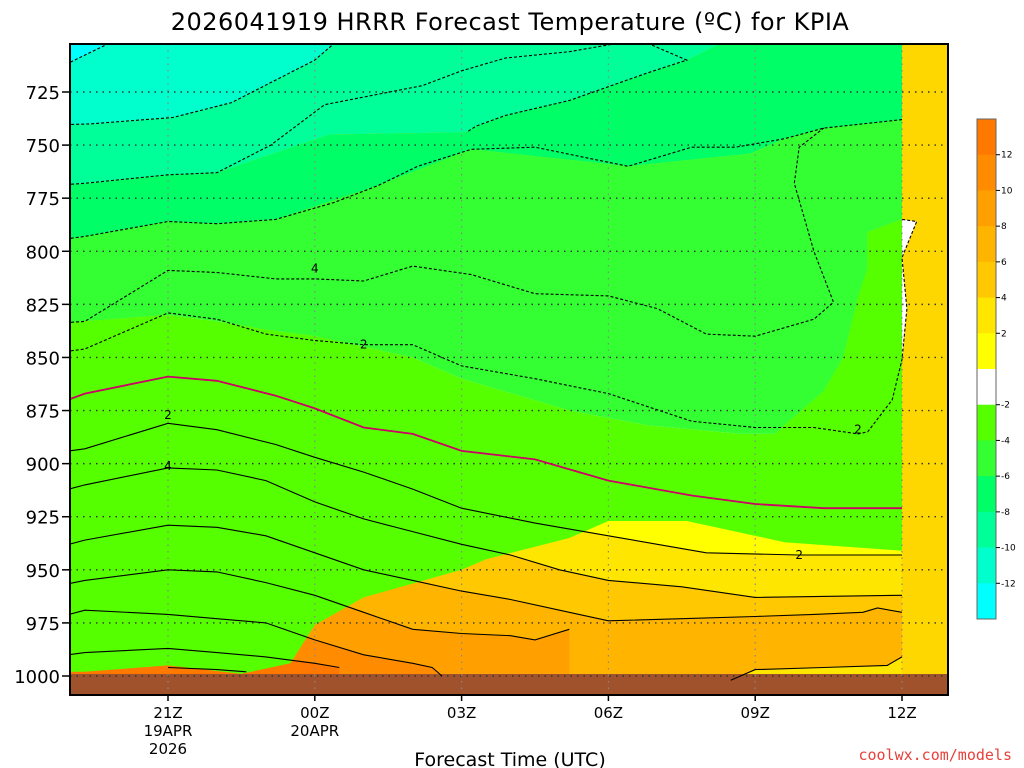  Describe the element at coordinates (43, 571) in the screenshot. I see `y-tick-label-950: 950` at that location.